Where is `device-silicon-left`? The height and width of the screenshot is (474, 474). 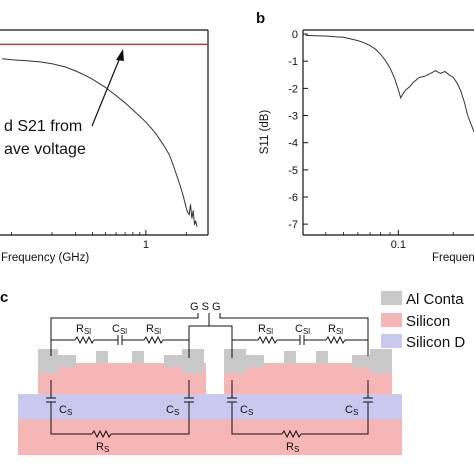
device-silicon-left is located at coordinates (122, 378).